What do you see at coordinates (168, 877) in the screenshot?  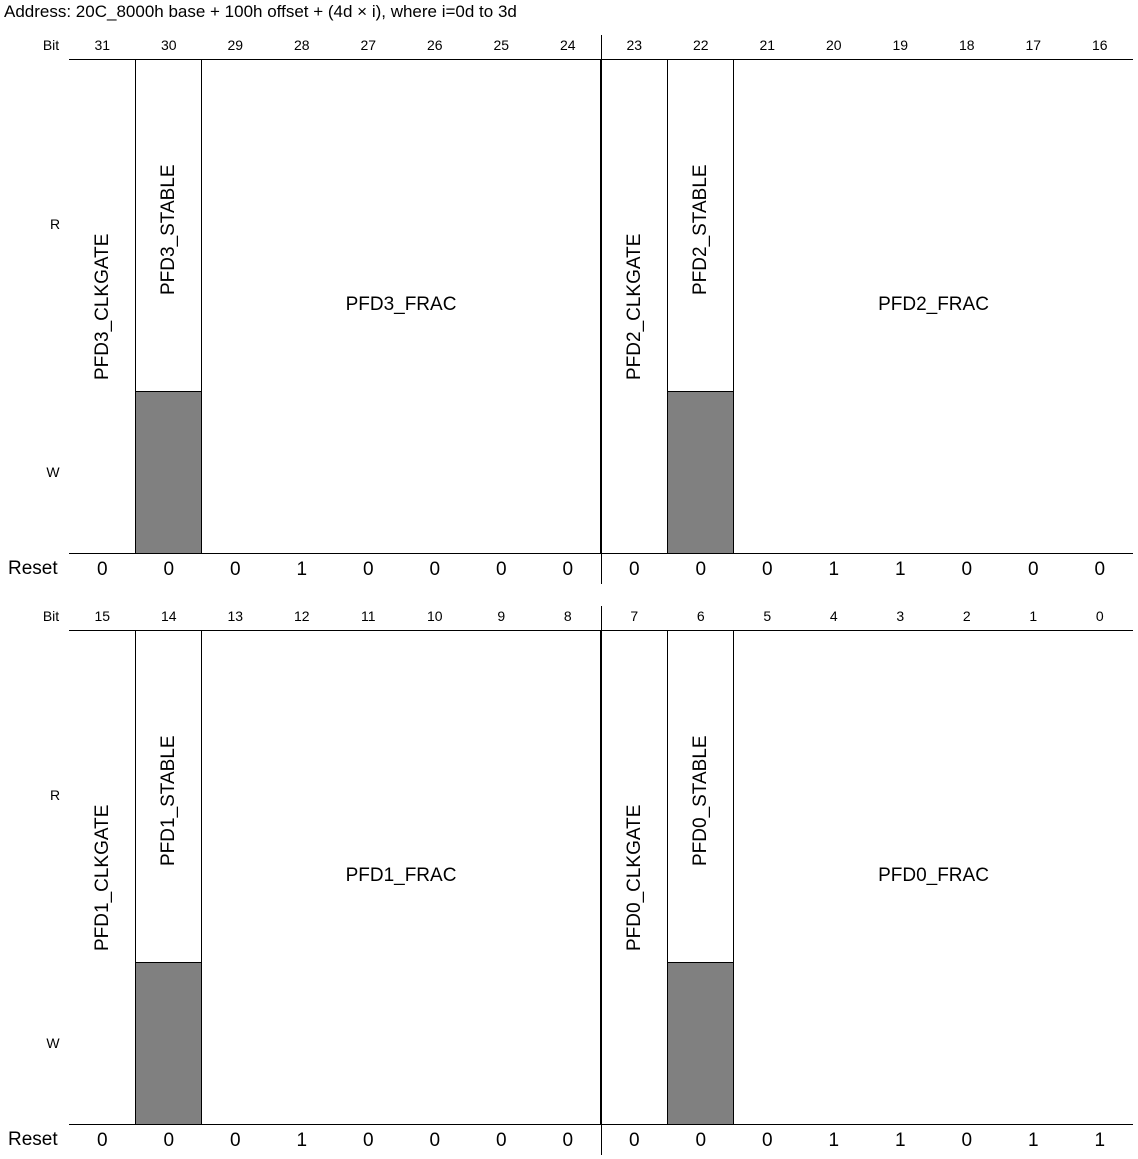 I see `register-field: PFD1_STABLE` at bounding box center [168, 877].